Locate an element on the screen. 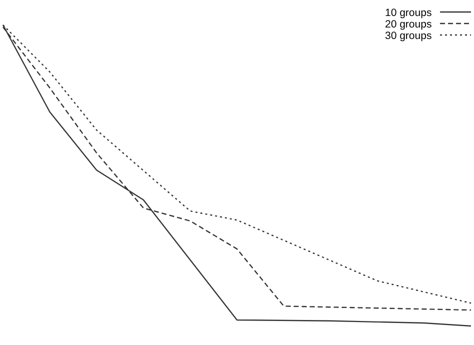  legend-label: 20 groups is located at coordinates (408, 24).